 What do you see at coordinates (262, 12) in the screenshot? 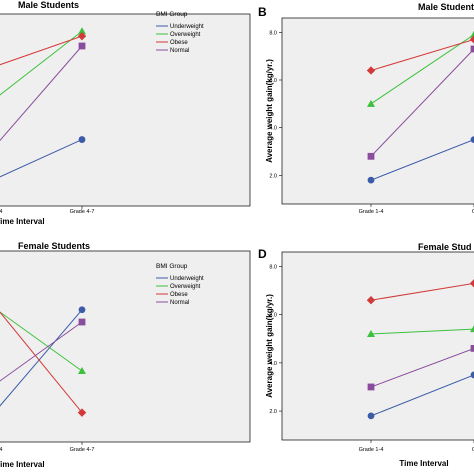
I see `panel-letter: B` at bounding box center [262, 12].